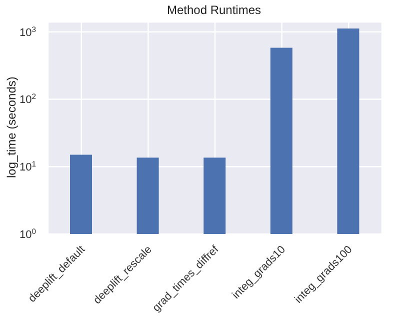 The width and height of the screenshot is (396, 330). I want to click on y-tick-label: 10$^{0}$, so click(27, 233).